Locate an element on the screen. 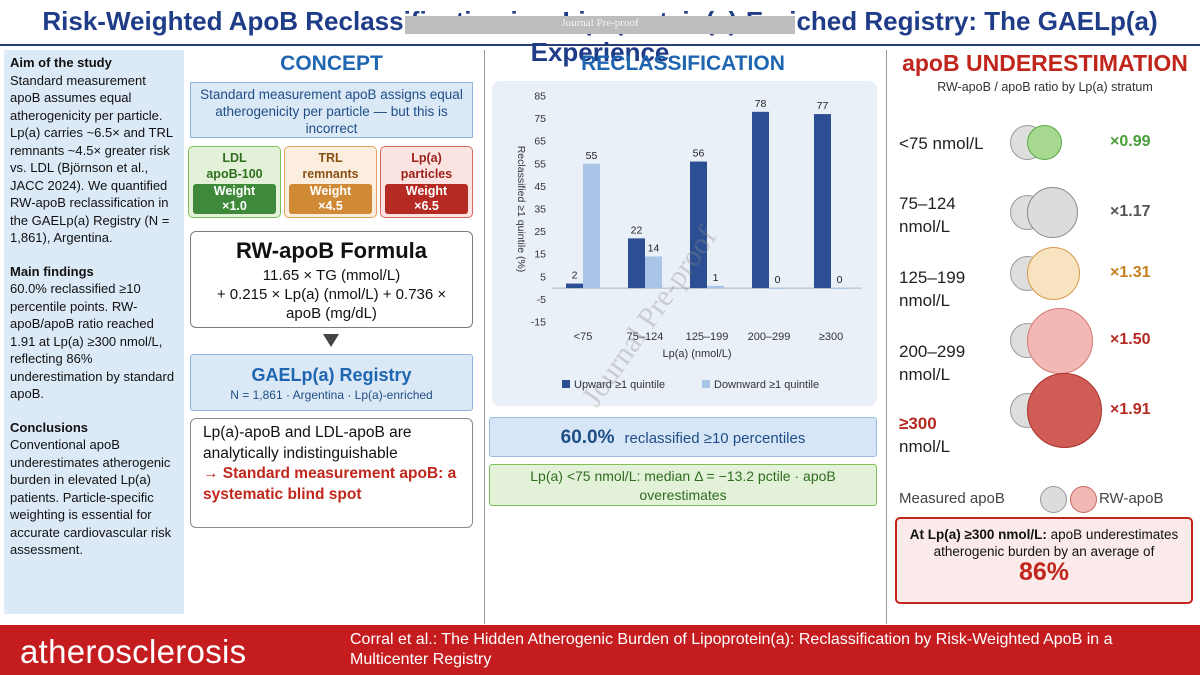  stratum-ratio: ×1.17 is located at coordinates (1130, 211).